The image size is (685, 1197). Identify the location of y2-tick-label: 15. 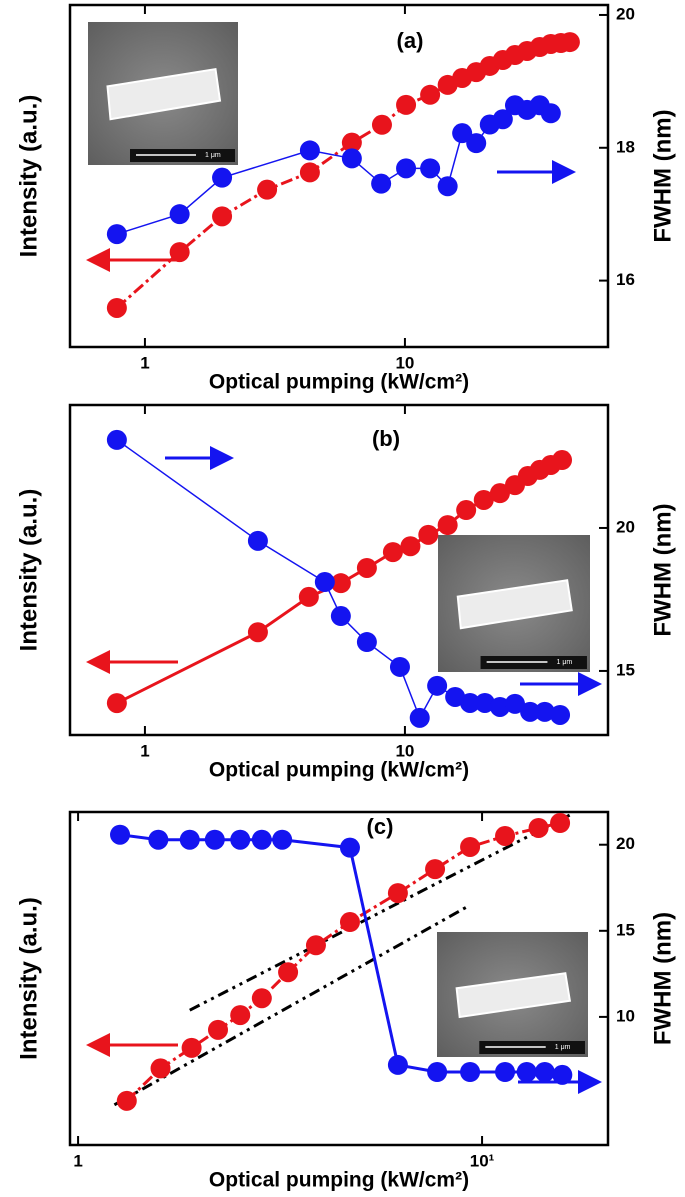
(625, 669).